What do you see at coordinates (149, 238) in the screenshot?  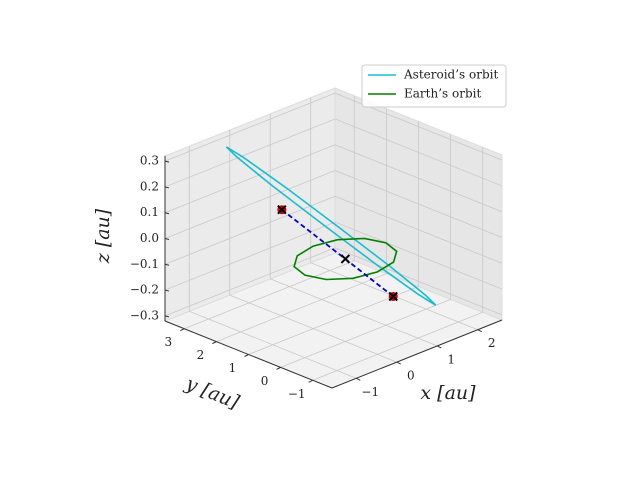 I see `z-tick-label: 0.0` at bounding box center [149, 238].